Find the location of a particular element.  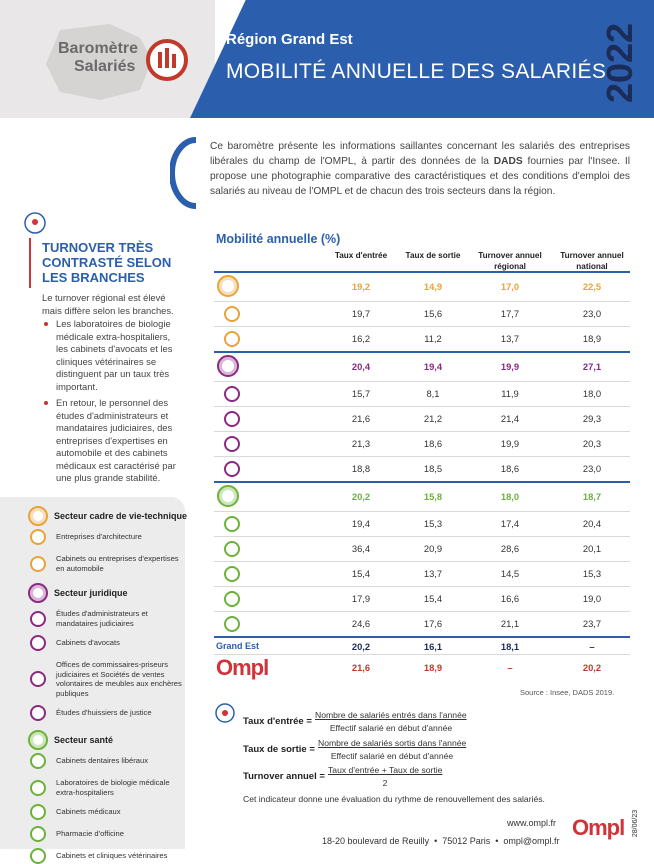

column-header: Turnover annuel régional is located at coordinates (510, 261).